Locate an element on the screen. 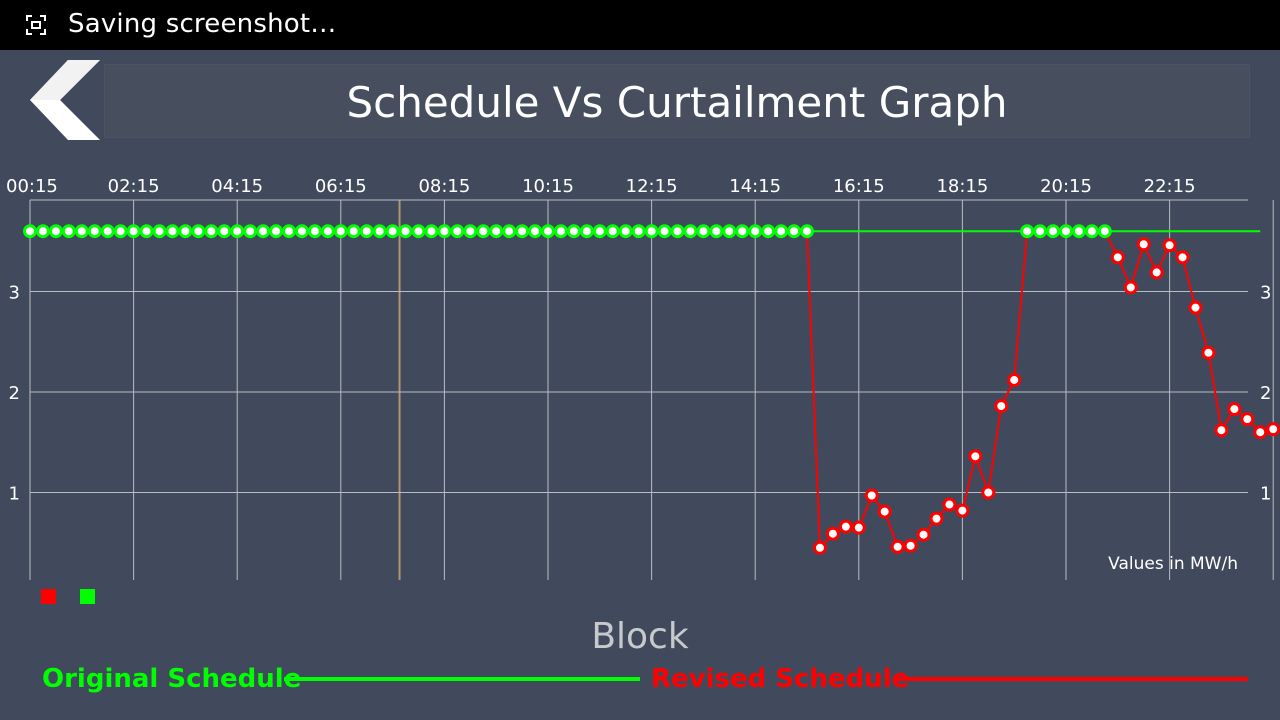 The width and height of the screenshot is (1280, 720). x-axis-title: Block is located at coordinates (640, 636).